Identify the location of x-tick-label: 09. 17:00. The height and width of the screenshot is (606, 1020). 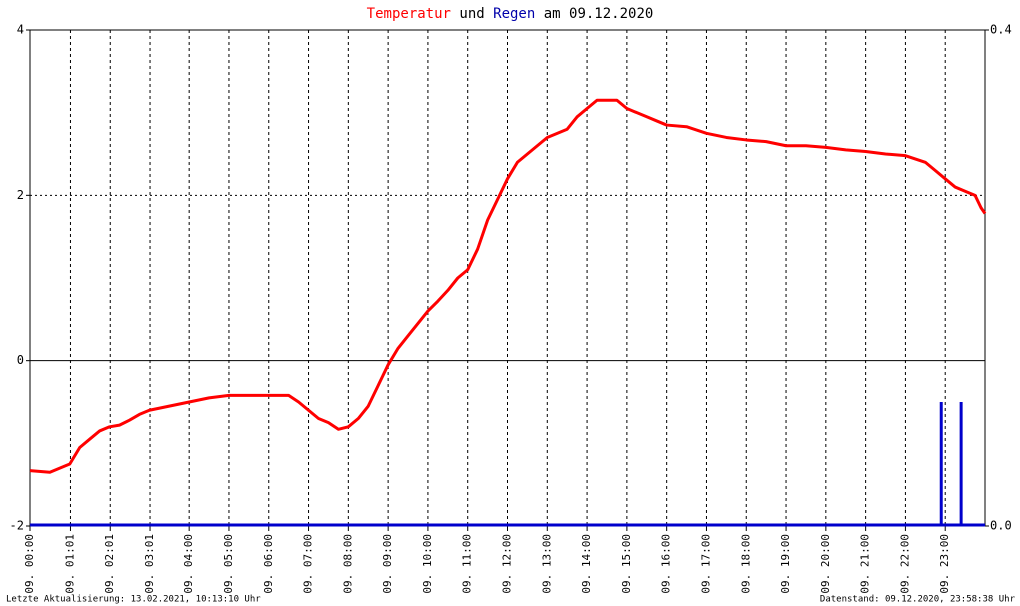
(705, 564).